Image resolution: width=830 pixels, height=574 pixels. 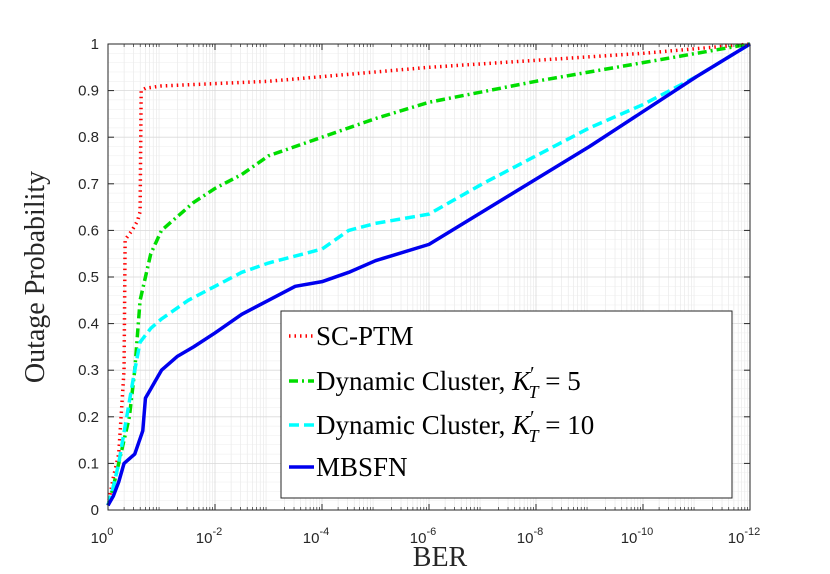 I want to click on y-tick-labels: 0 0.1 0.2 0.3 0.4 0.5 0.6 0.7 0.8 0.9 1, so click(x=88, y=277).